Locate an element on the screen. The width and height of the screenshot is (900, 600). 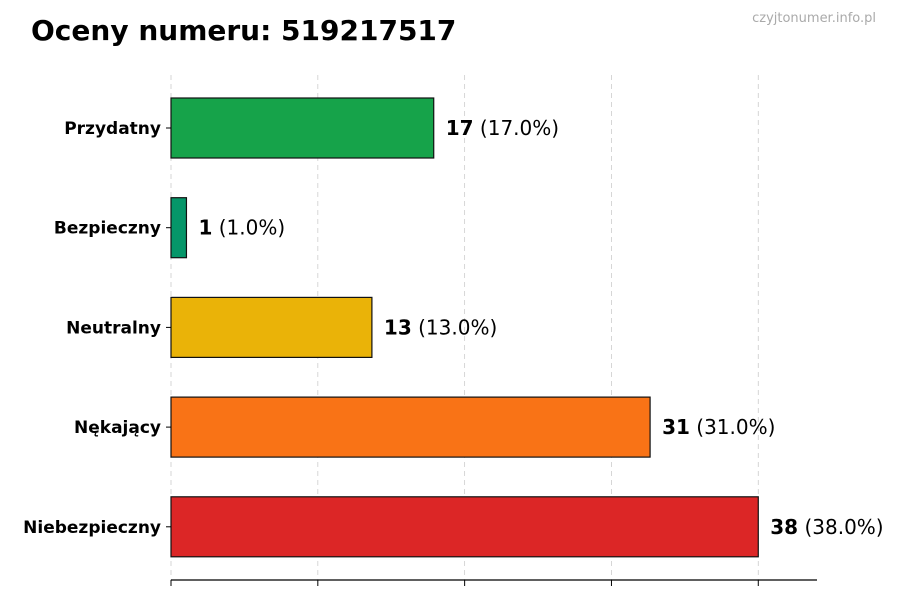
data-label: 38 (38.0%) is located at coordinates (826, 527).